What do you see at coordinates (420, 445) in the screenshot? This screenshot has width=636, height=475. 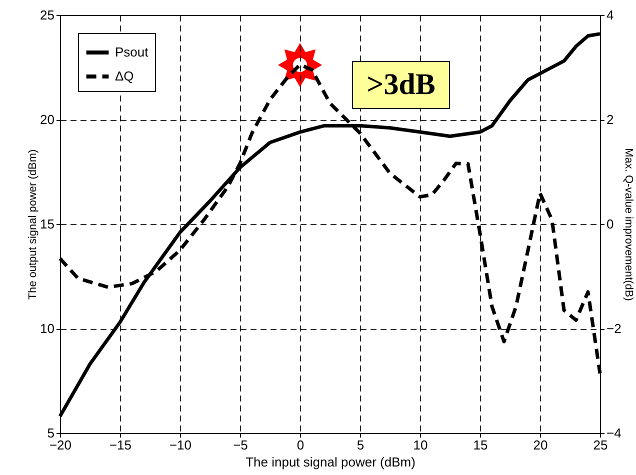 I see `x-tick-label: 10` at bounding box center [420, 445].